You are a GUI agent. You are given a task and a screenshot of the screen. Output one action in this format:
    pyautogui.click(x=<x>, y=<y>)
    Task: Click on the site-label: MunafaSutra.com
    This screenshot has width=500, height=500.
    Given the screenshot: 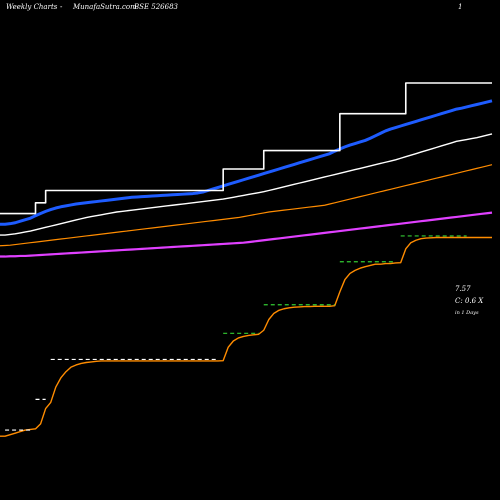 What is the action you would take?
    pyautogui.click(x=105, y=7)
    